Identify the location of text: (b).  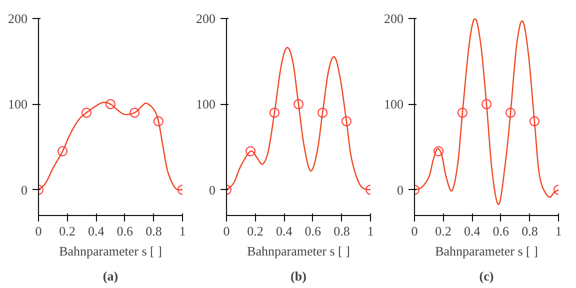
(298, 276).